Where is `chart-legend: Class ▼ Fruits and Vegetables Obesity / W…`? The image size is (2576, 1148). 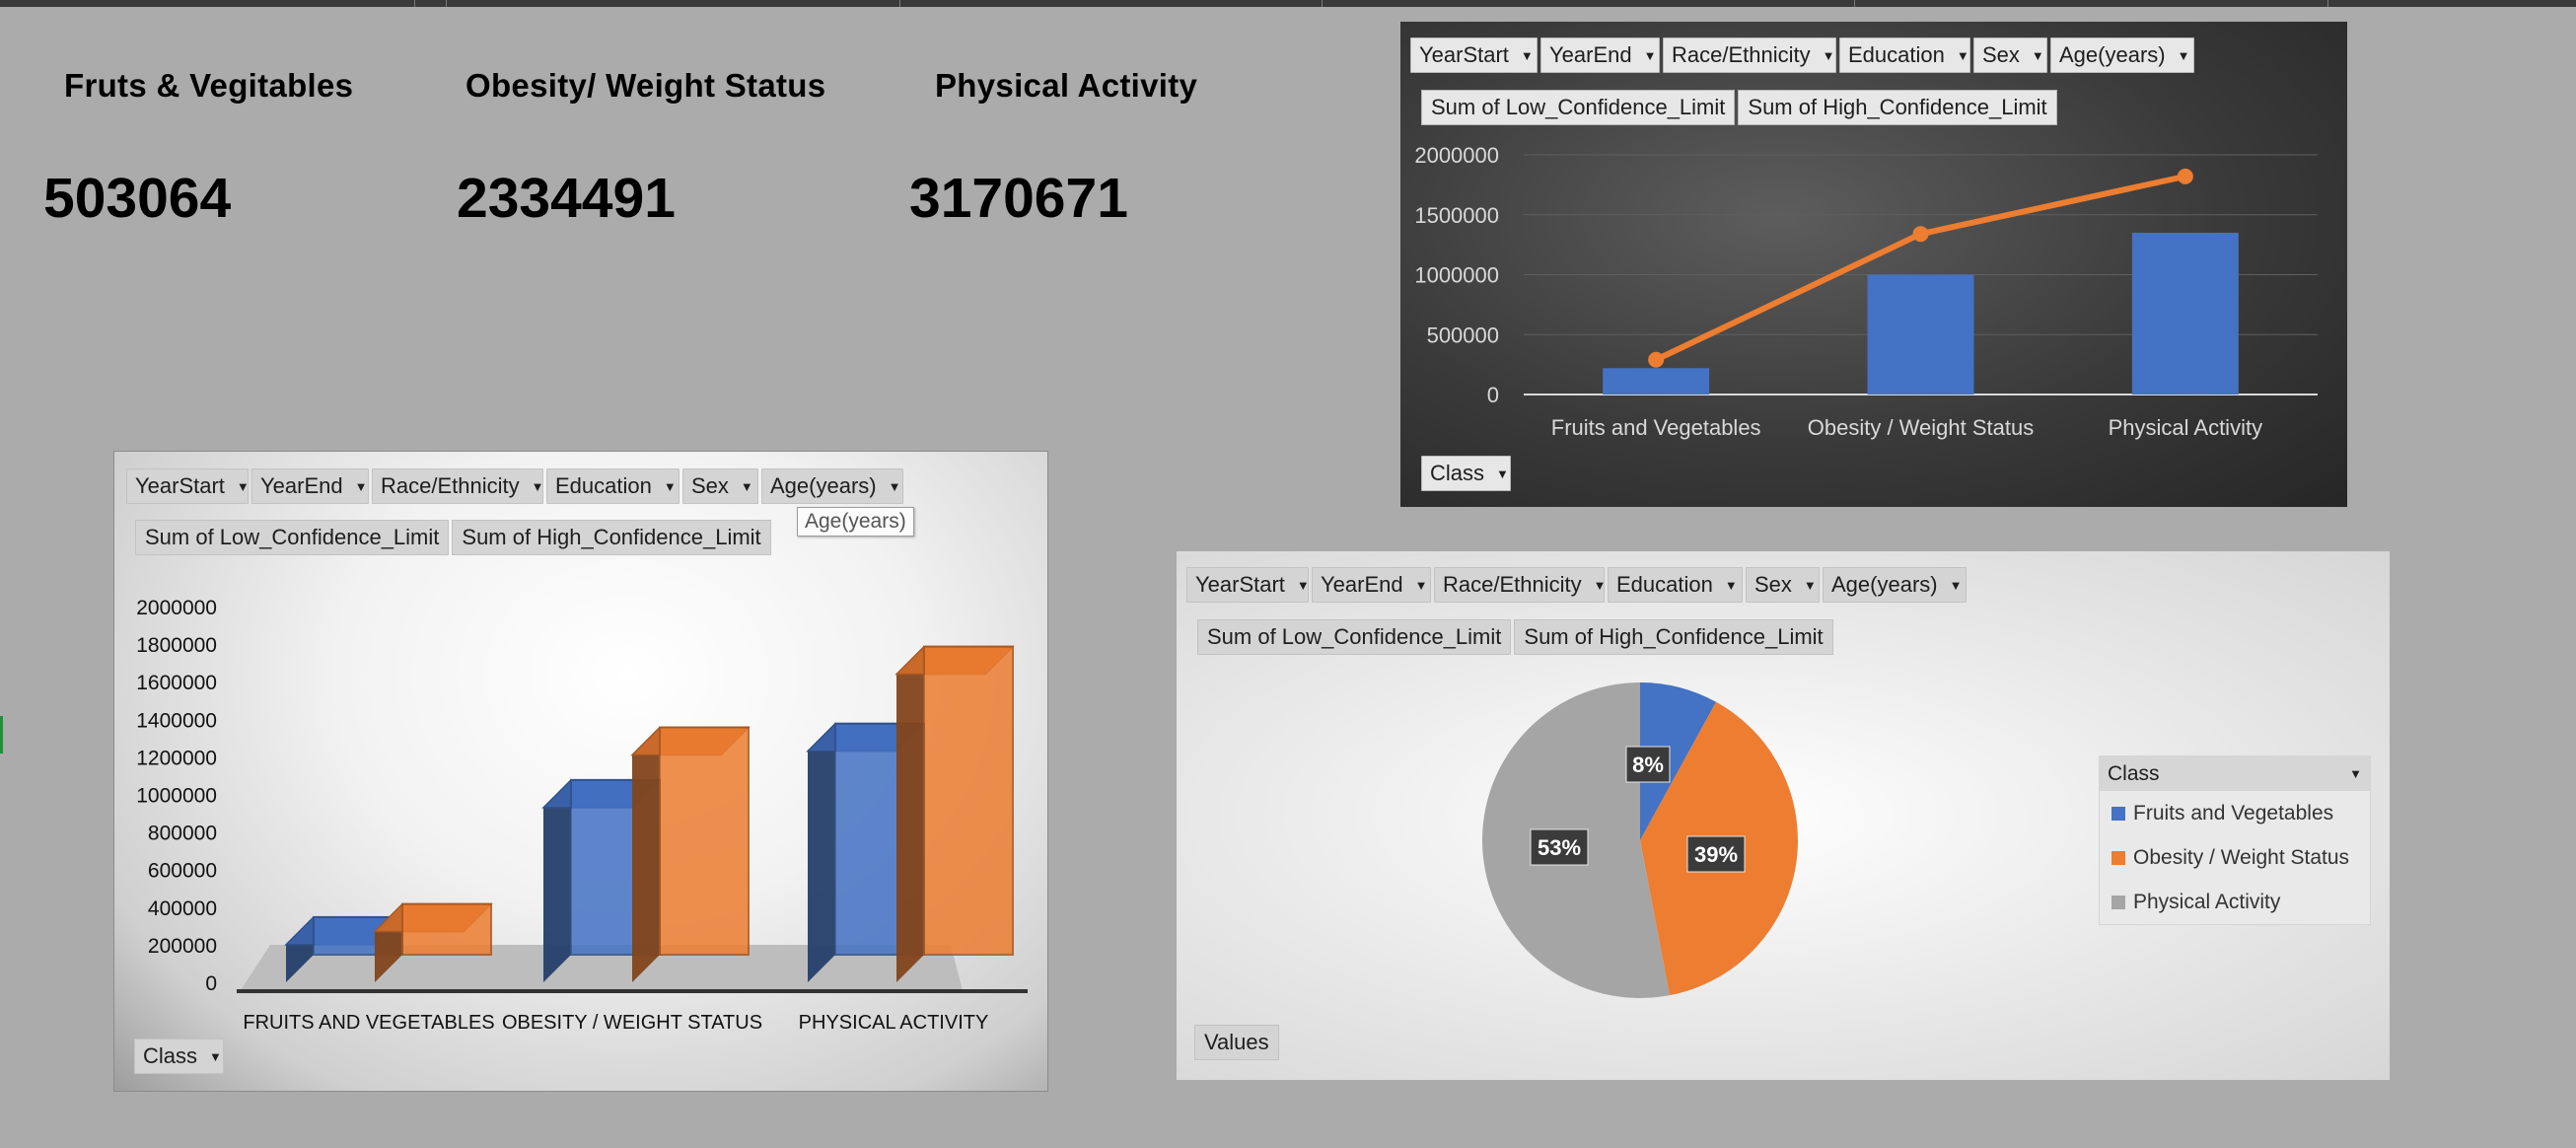 chart-legend: Class ▼ Fruits and Vegetables Obesity / W… is located at coordinates (2235, 840).